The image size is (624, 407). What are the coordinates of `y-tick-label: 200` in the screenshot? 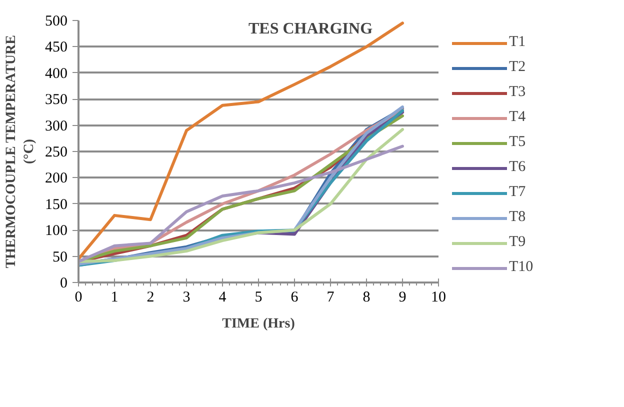 It's located at (56, 178).